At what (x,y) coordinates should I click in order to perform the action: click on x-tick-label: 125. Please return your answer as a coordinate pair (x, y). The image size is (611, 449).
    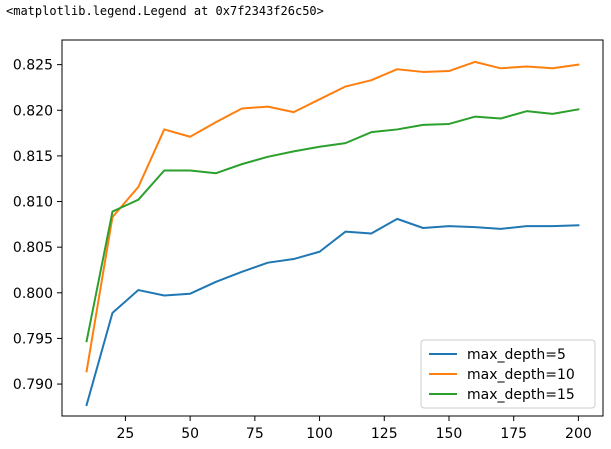
    Looking at the image, I should click on (384, 434).